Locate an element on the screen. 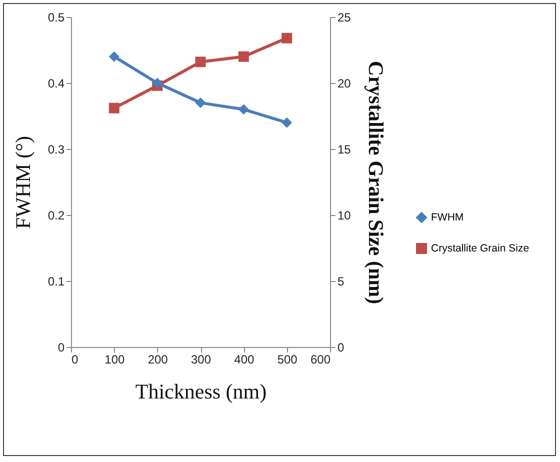 The height and width of the screenshot is (462, 560). x-tick-label: 400 is located at coordinates (244, 359).